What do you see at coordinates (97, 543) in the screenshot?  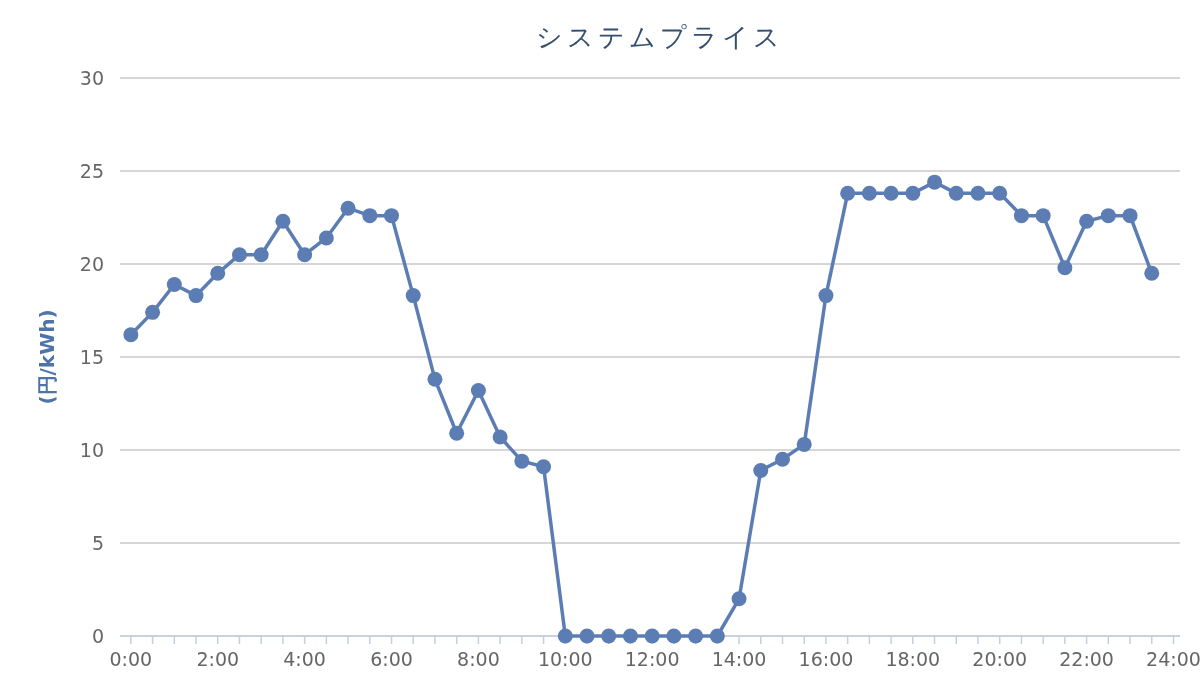 I see `y-tick-label: 5` at bounding box center [97, 543].